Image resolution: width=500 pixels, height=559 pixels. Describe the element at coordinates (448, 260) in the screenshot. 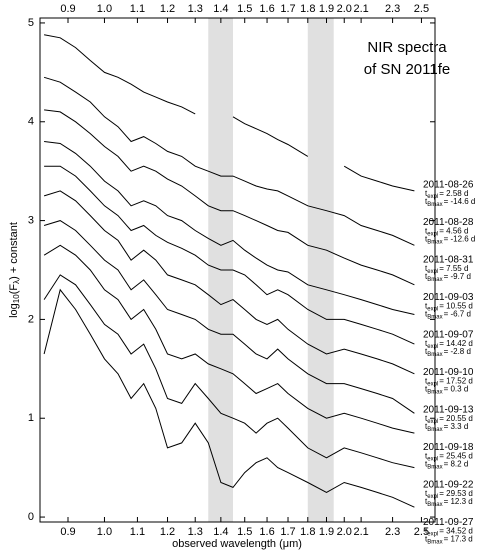

I see `series-label: 2011-08-31` at that location.